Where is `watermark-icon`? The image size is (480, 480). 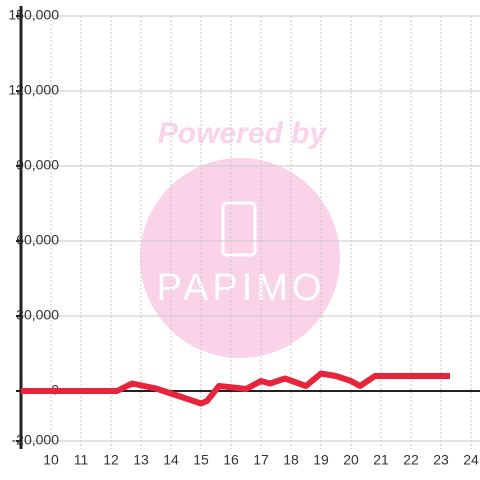
watermark-icon is located at coordinates (239, 229).